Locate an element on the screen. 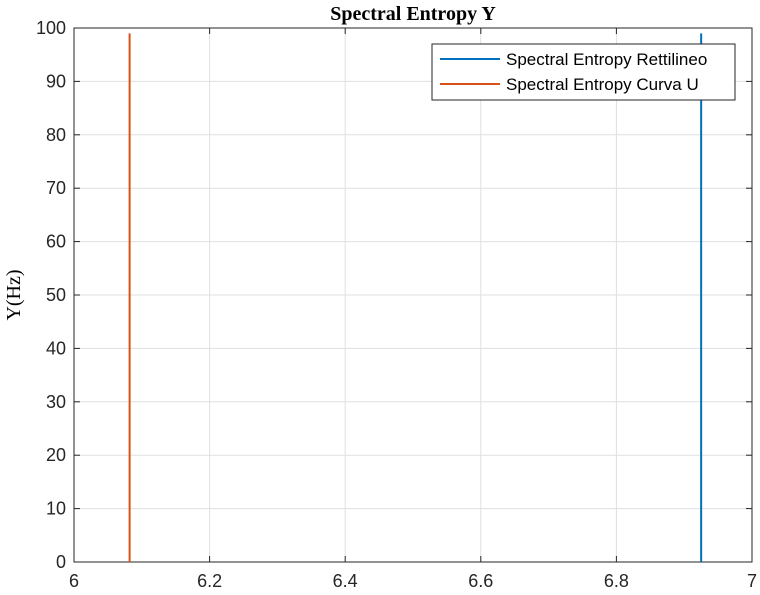 Image resolution: width=760 pixels, height=595 pixels. y-tick-label: 10 is located at coordinates (56, 509).